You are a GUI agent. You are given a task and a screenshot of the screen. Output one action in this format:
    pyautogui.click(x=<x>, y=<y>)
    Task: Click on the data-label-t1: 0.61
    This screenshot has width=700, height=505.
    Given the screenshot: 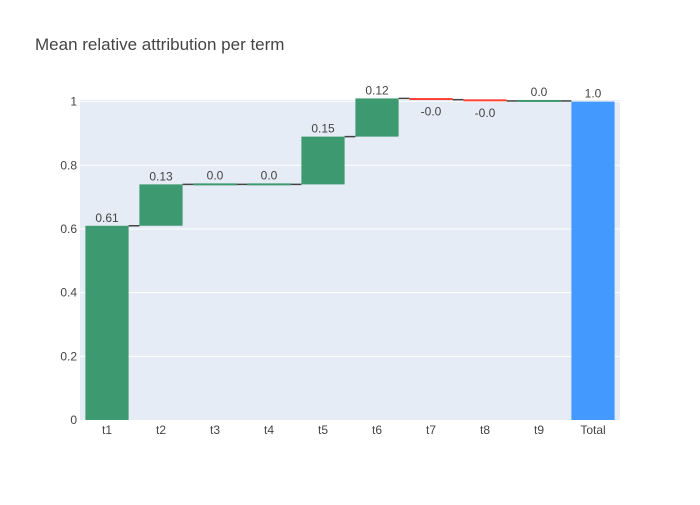 What is the action you would take?
    pyautogui.click(x=107, y=218)
    